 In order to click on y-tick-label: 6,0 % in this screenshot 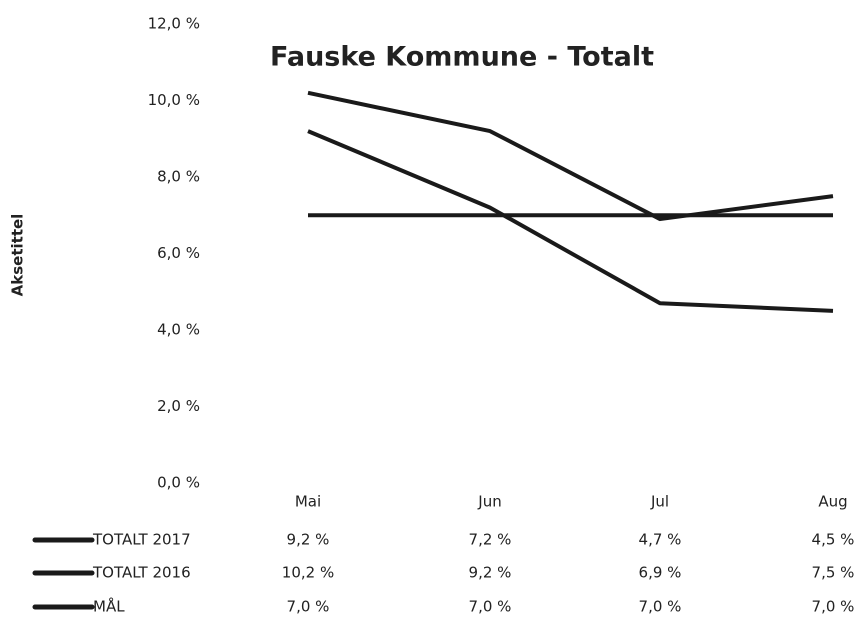, I will do `click(178, 253)`.